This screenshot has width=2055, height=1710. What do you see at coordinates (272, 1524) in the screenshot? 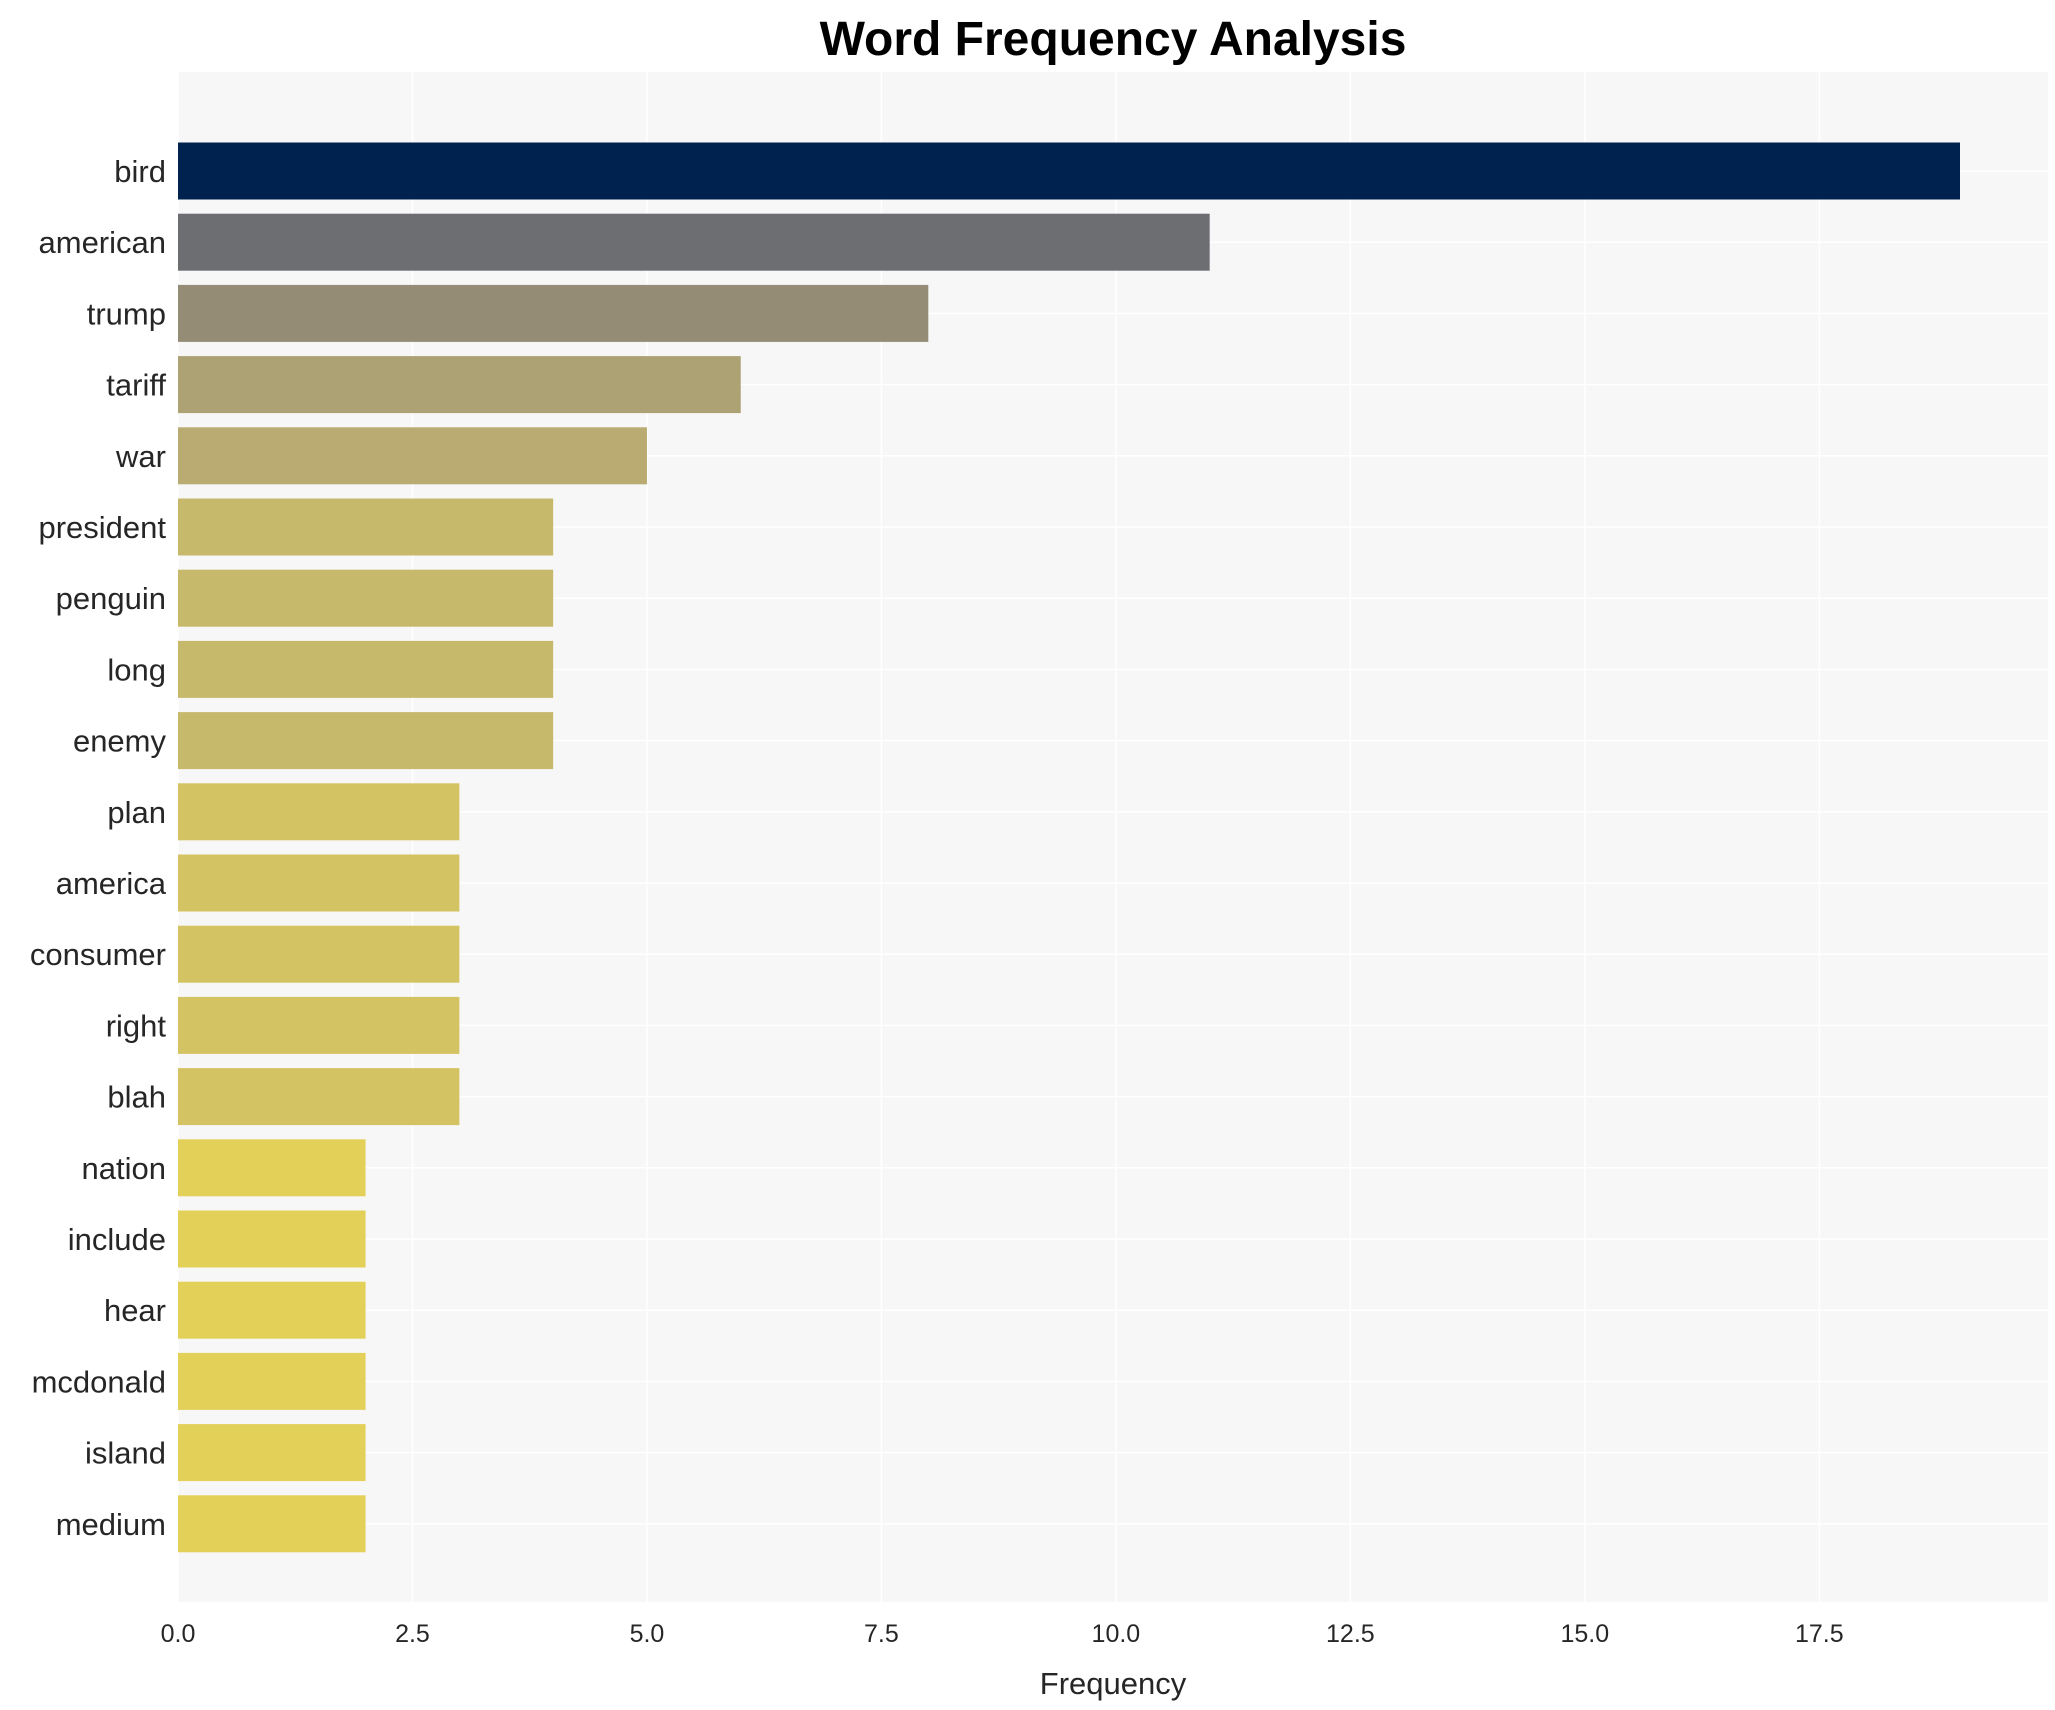
I see `bar-medium` at bounding box center [272, 1524].